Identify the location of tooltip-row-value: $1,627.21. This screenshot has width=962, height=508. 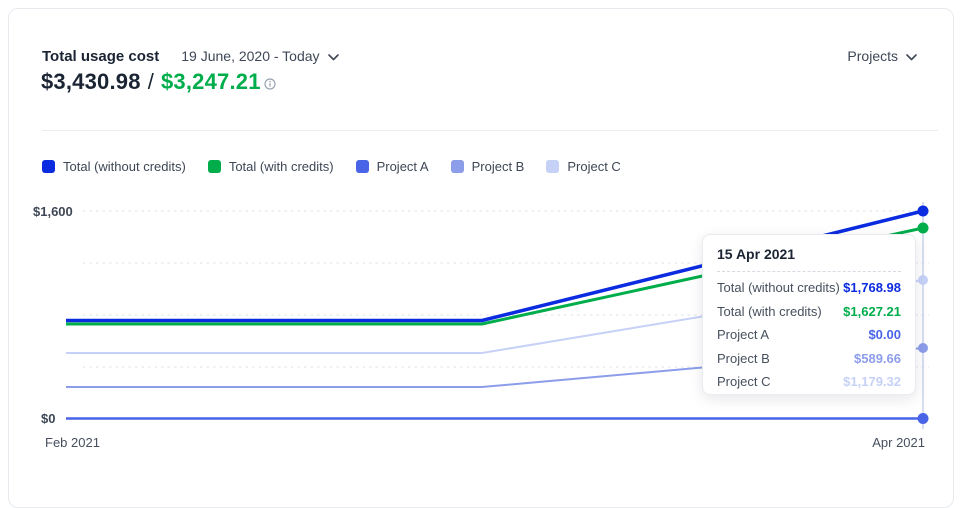
(872, 311).